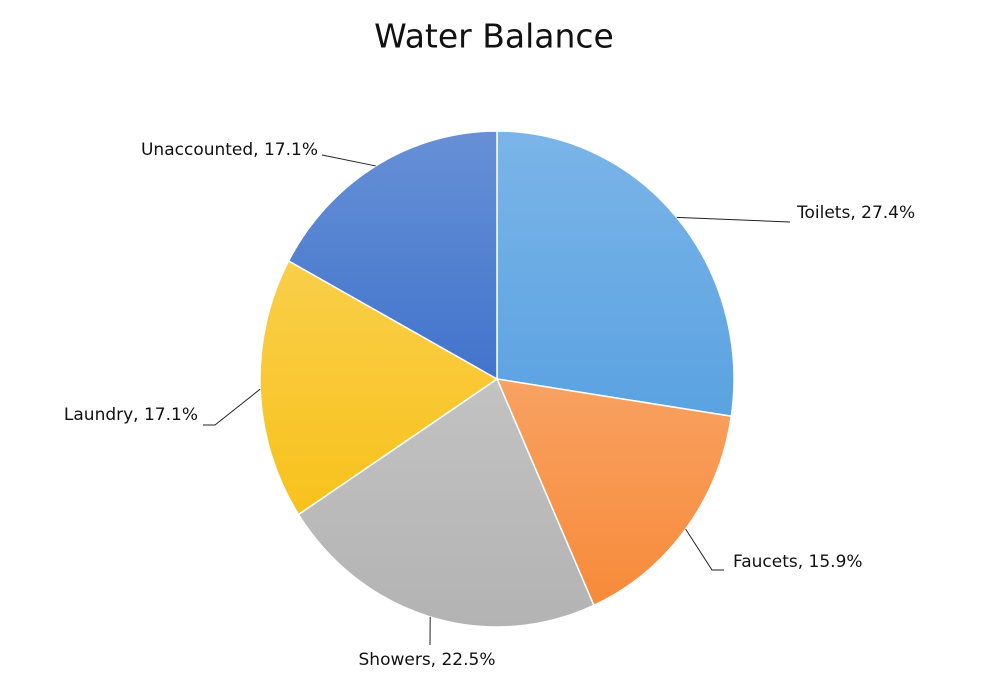 The image size is (1000, 686). Describe the element at coordinates (229, 150) in the screenshot. I see `data-label: Unaccounted, 17.1%` at that location.